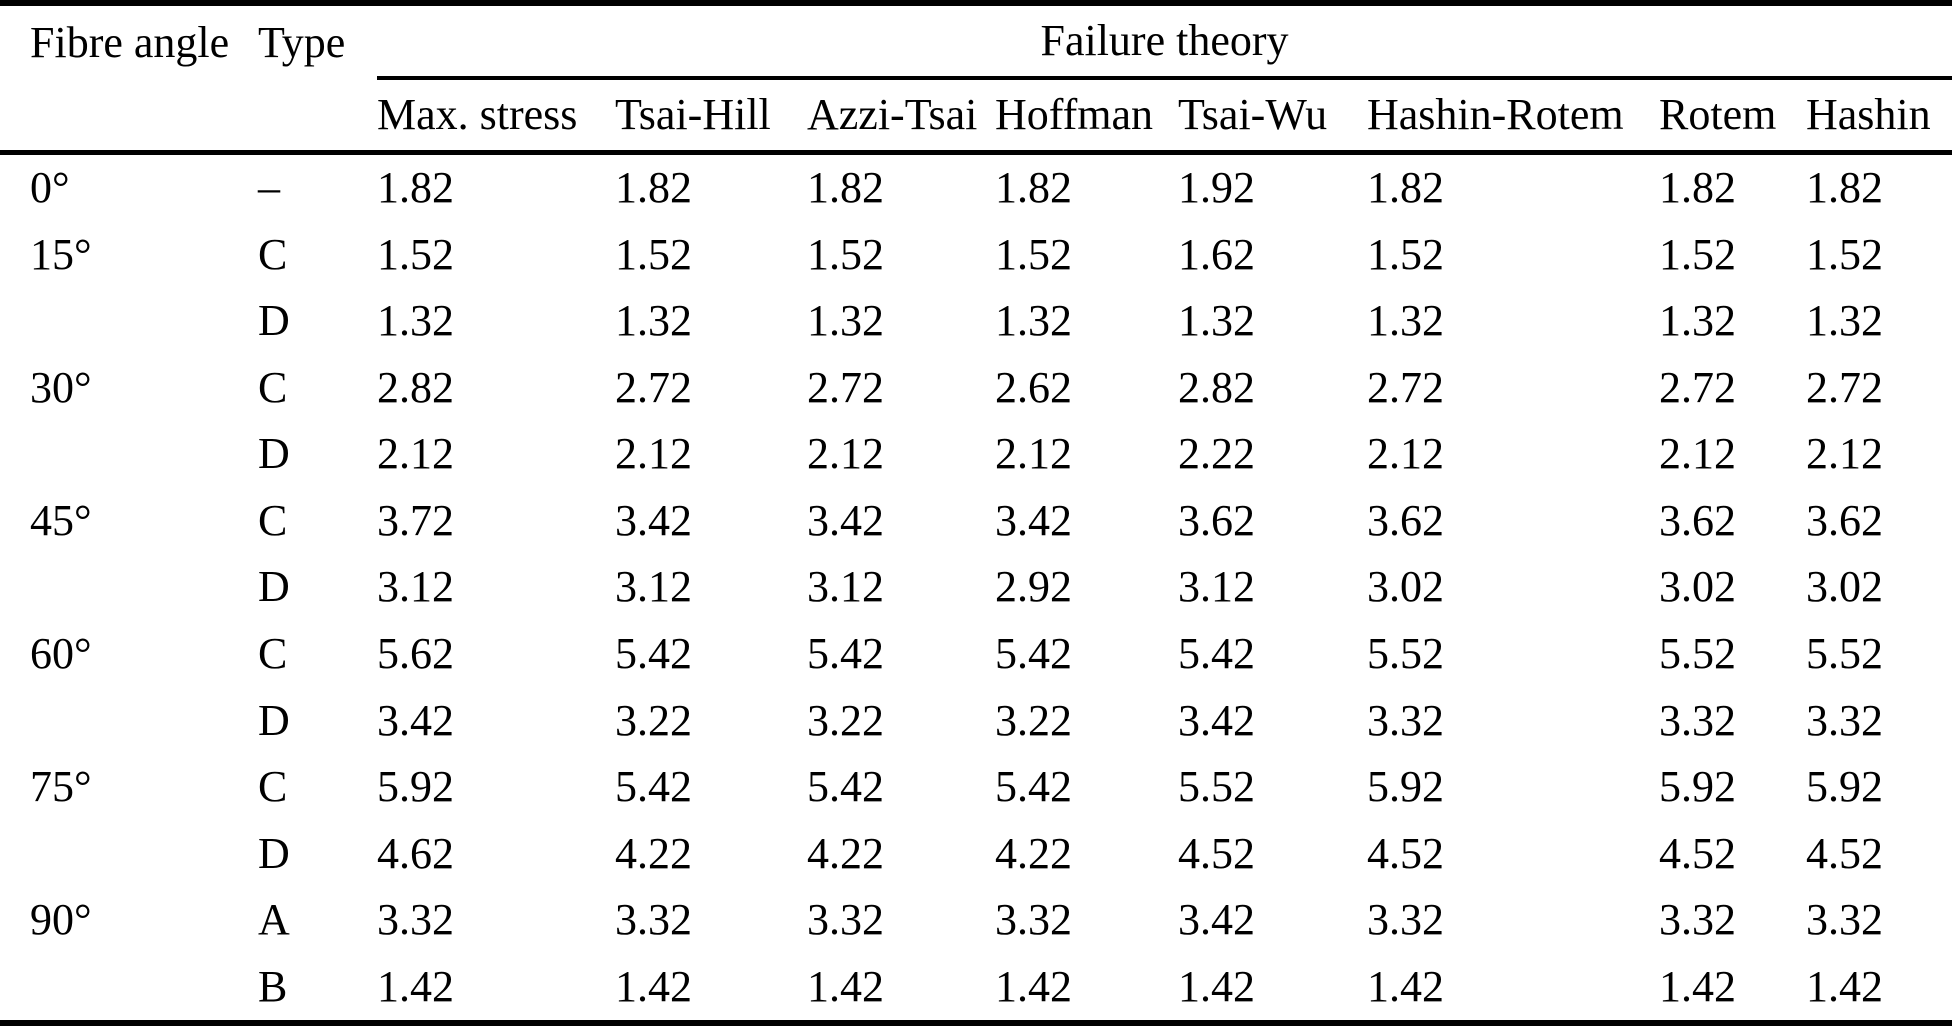 This screenshot has width=1952, height=1030. What do you see at coordinates (273, 986) in the screenshot?
I see `cell-type: B` at bounding box center [273, 986].